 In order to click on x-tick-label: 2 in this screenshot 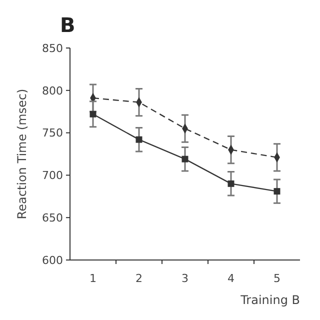, I will do `click(139, 278)`.